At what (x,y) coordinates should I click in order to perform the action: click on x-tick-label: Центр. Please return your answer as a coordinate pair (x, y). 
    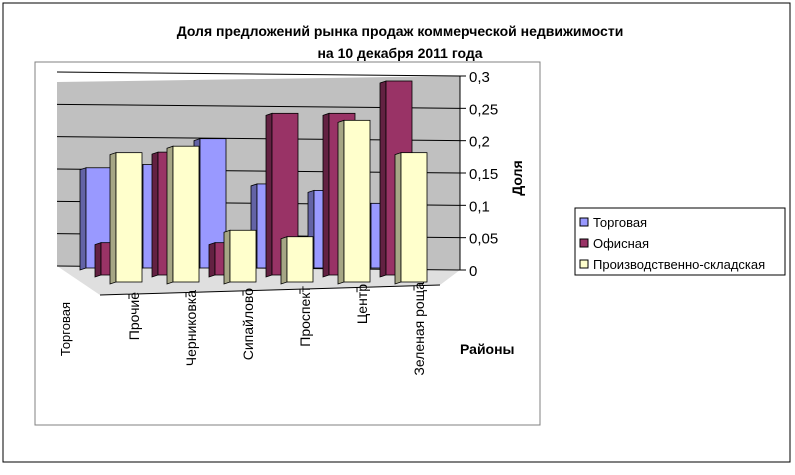
    Looking at the image, I should click on (362, 304).